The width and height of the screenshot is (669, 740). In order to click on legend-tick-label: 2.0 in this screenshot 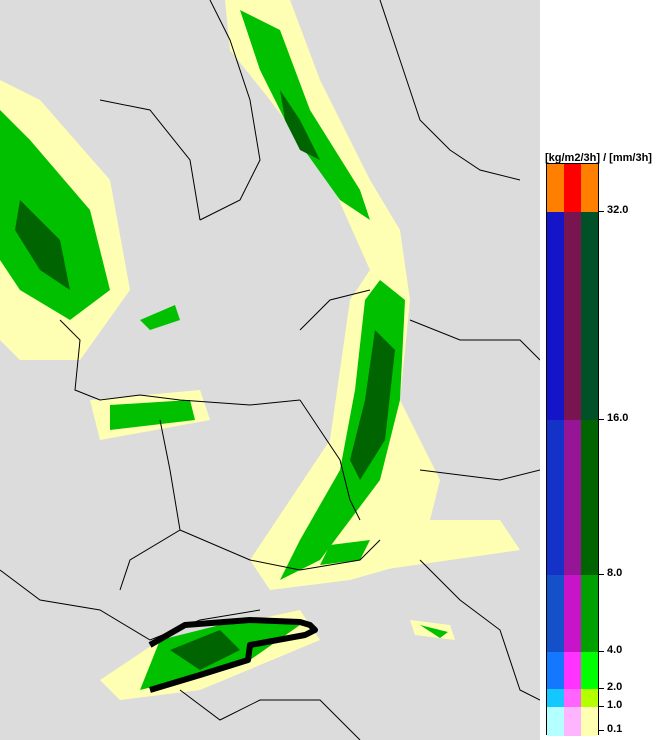, I will do `click(615, 687)`.